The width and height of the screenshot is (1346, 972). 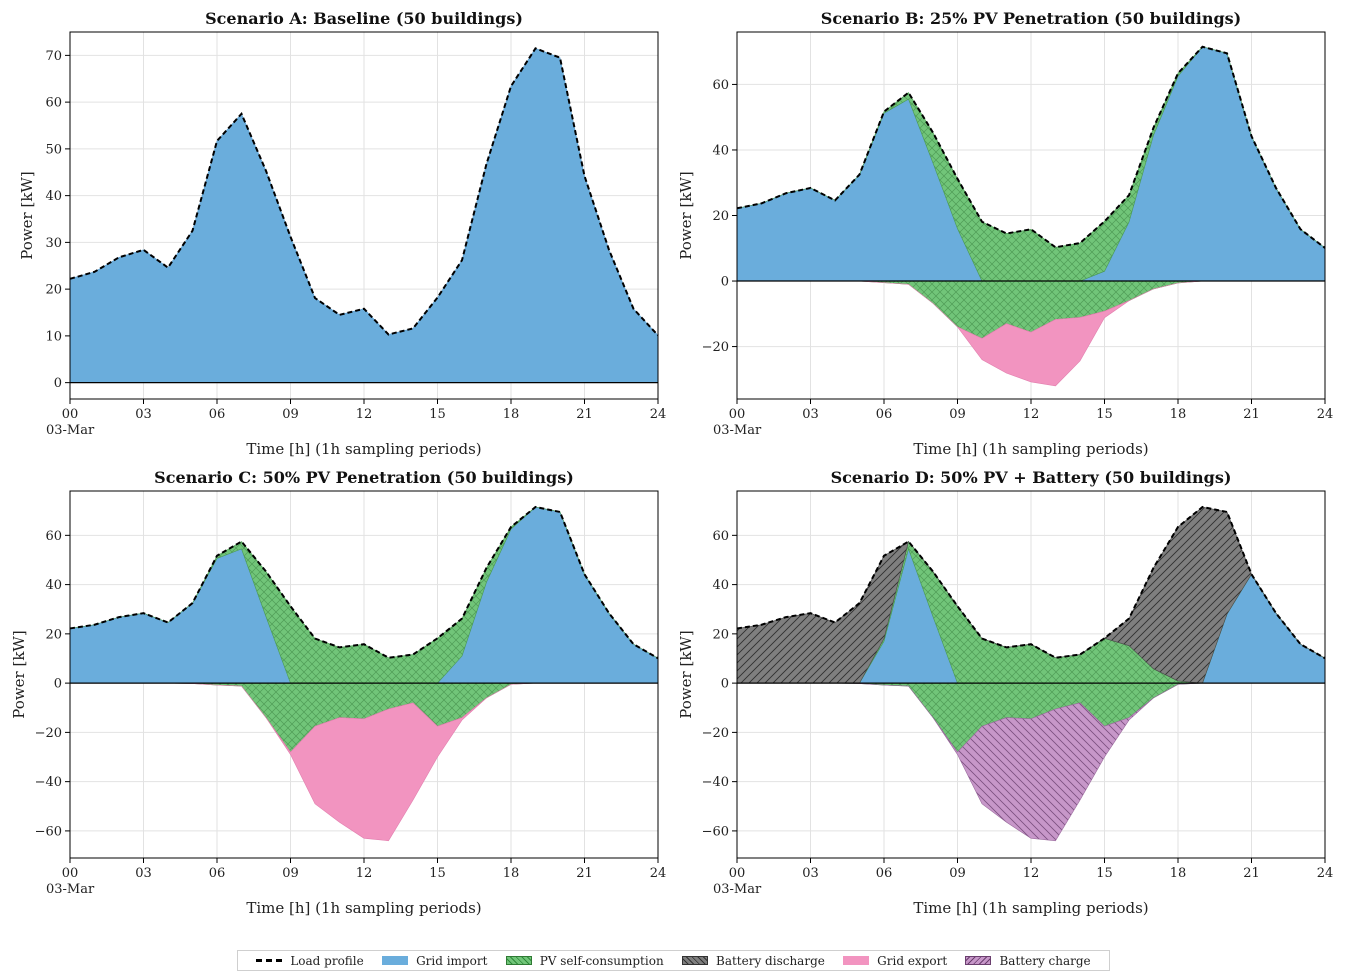 What do you see at coordinates (1031, 309) in the screenshot?
I see `area-negative-pv-self` at bounding box center [1031, 309].